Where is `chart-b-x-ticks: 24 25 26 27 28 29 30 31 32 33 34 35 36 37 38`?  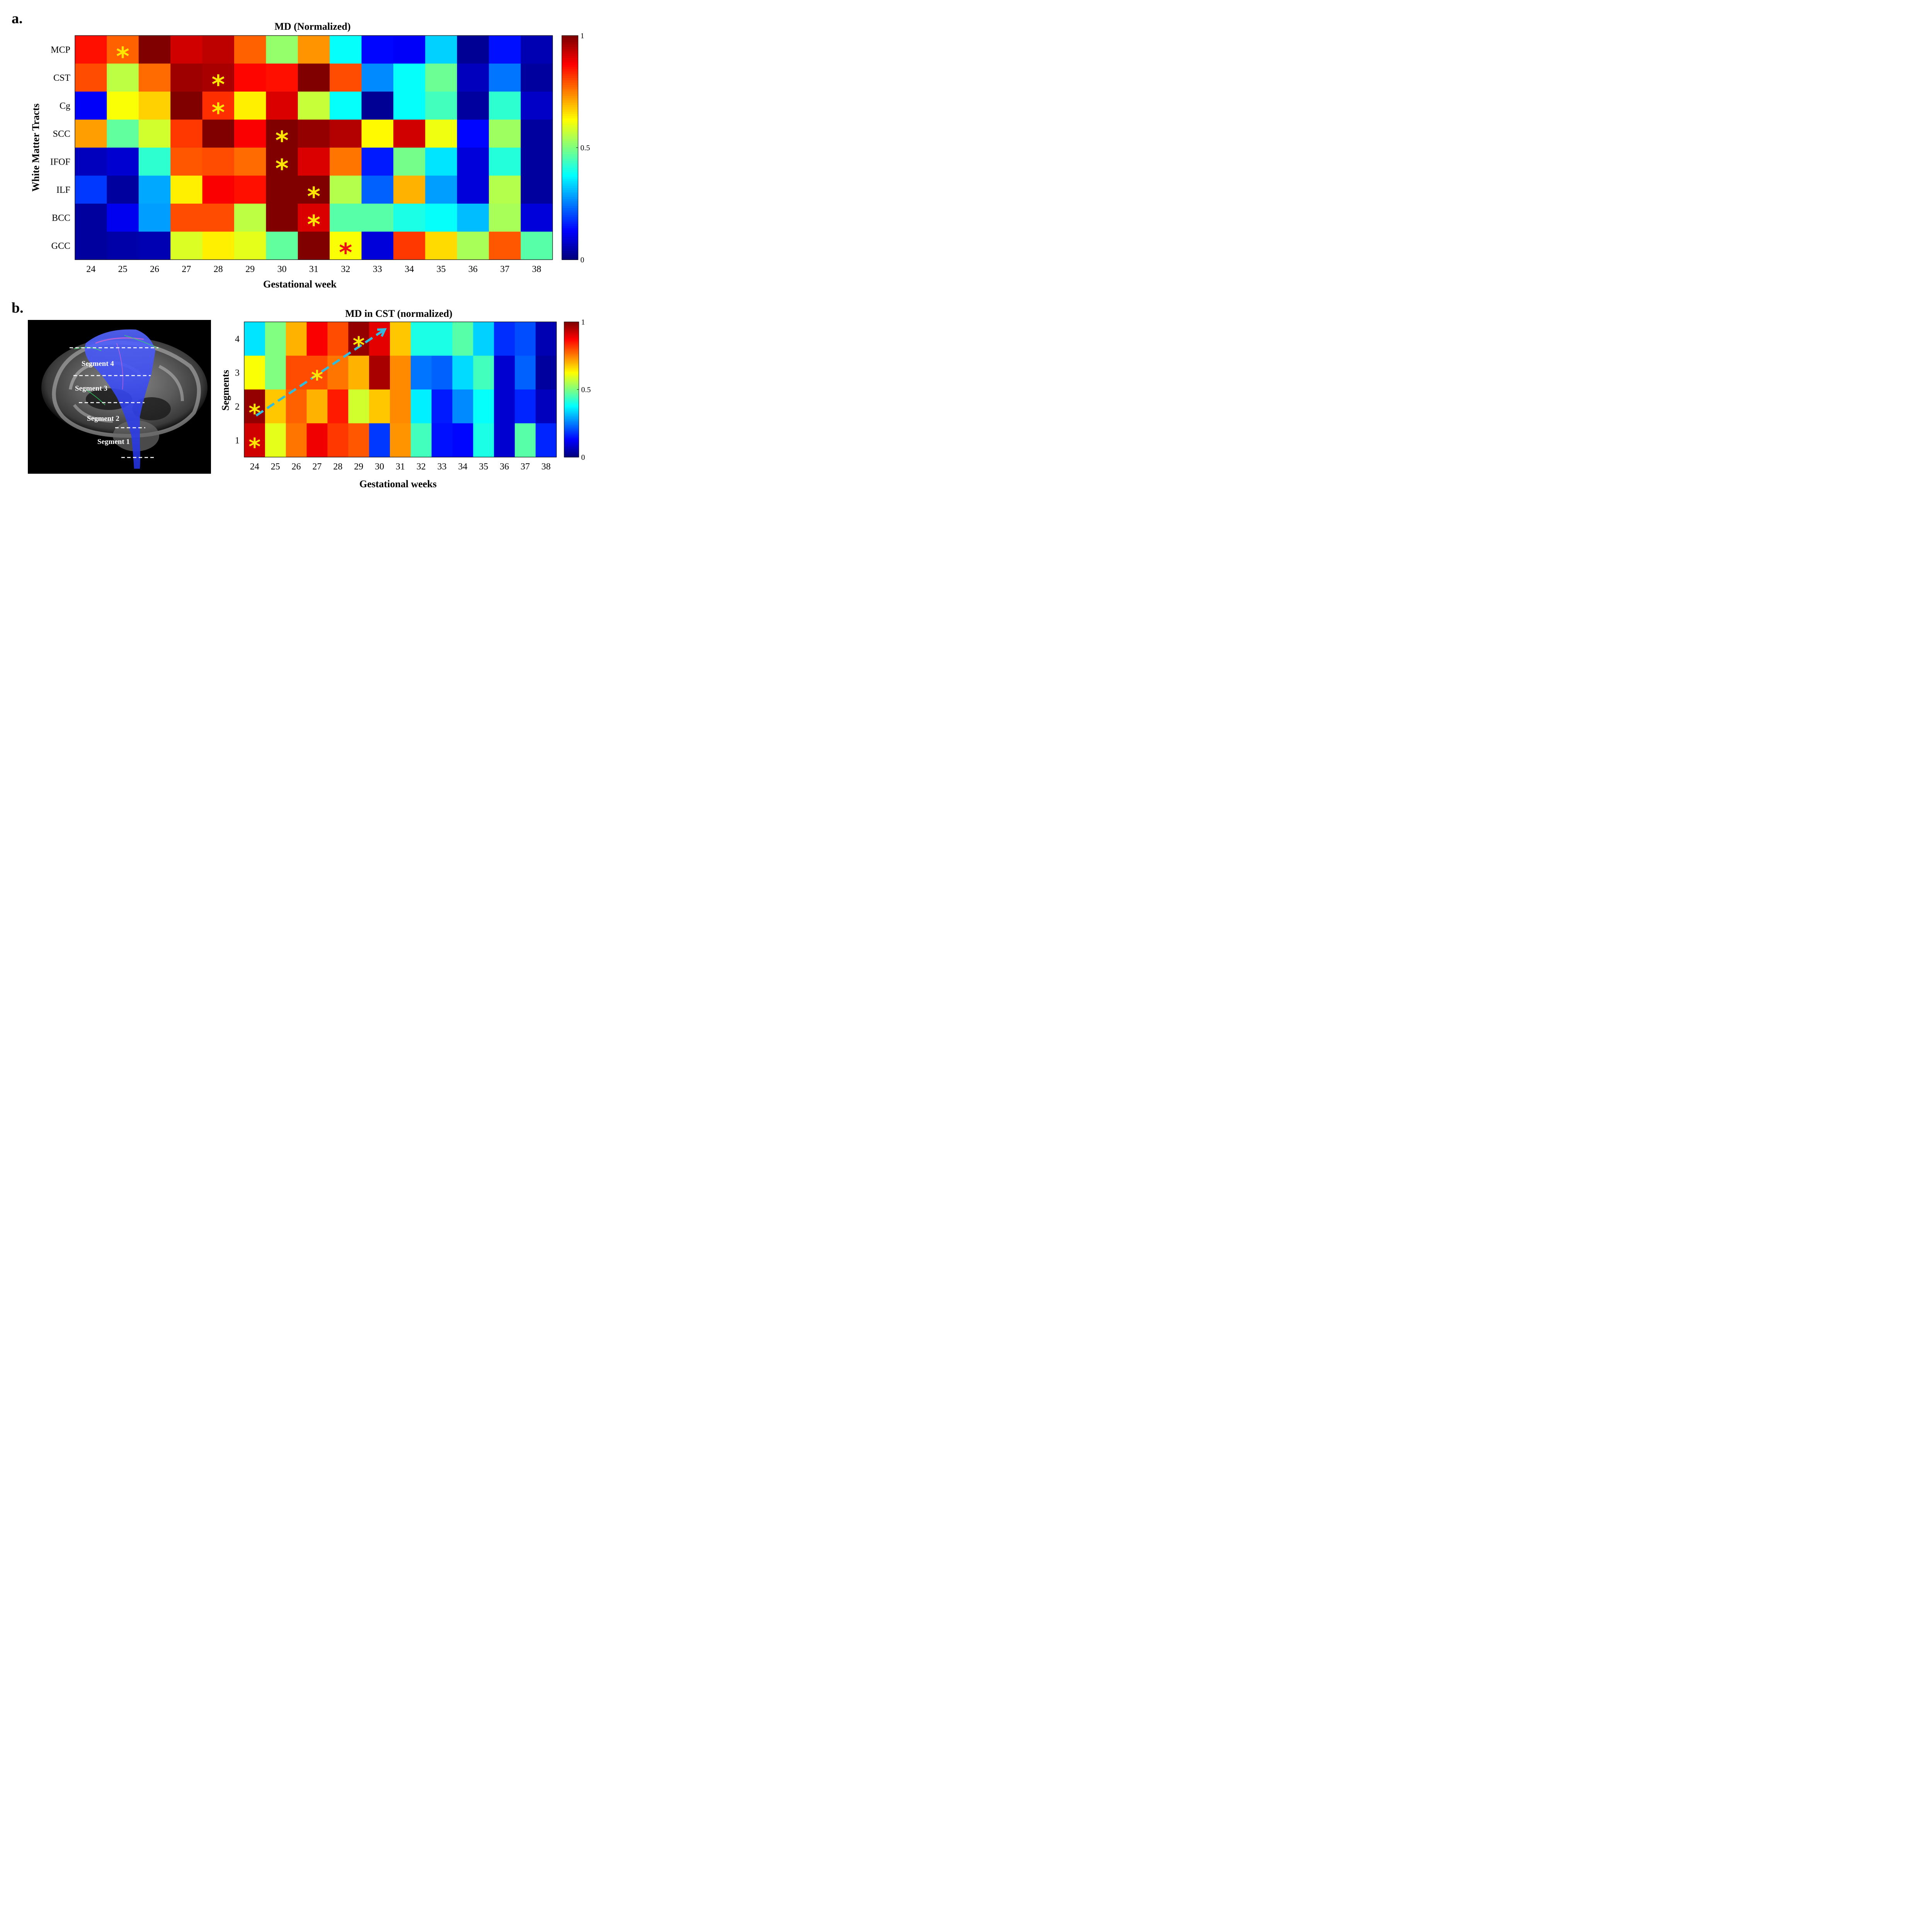 chart-b-x-ticks: 24 25 26 27 28 29 30 31 32 33 34 35 36 37 38 is located at coordinates (400, 467).